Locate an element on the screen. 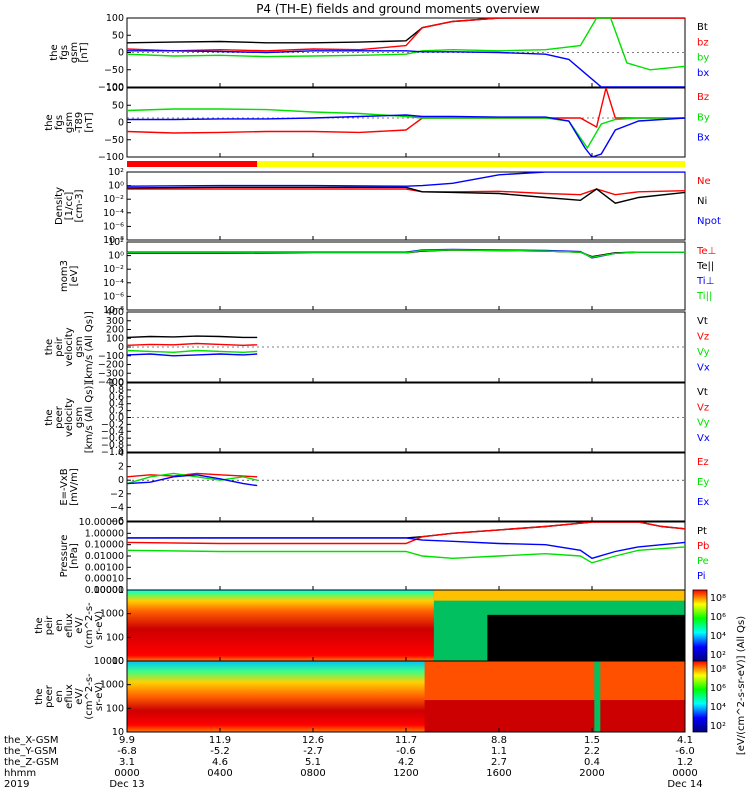 The width and height of the screenshot is (750, 800). legend-entry: Ti⊥ is located at coordinates (705, 281).